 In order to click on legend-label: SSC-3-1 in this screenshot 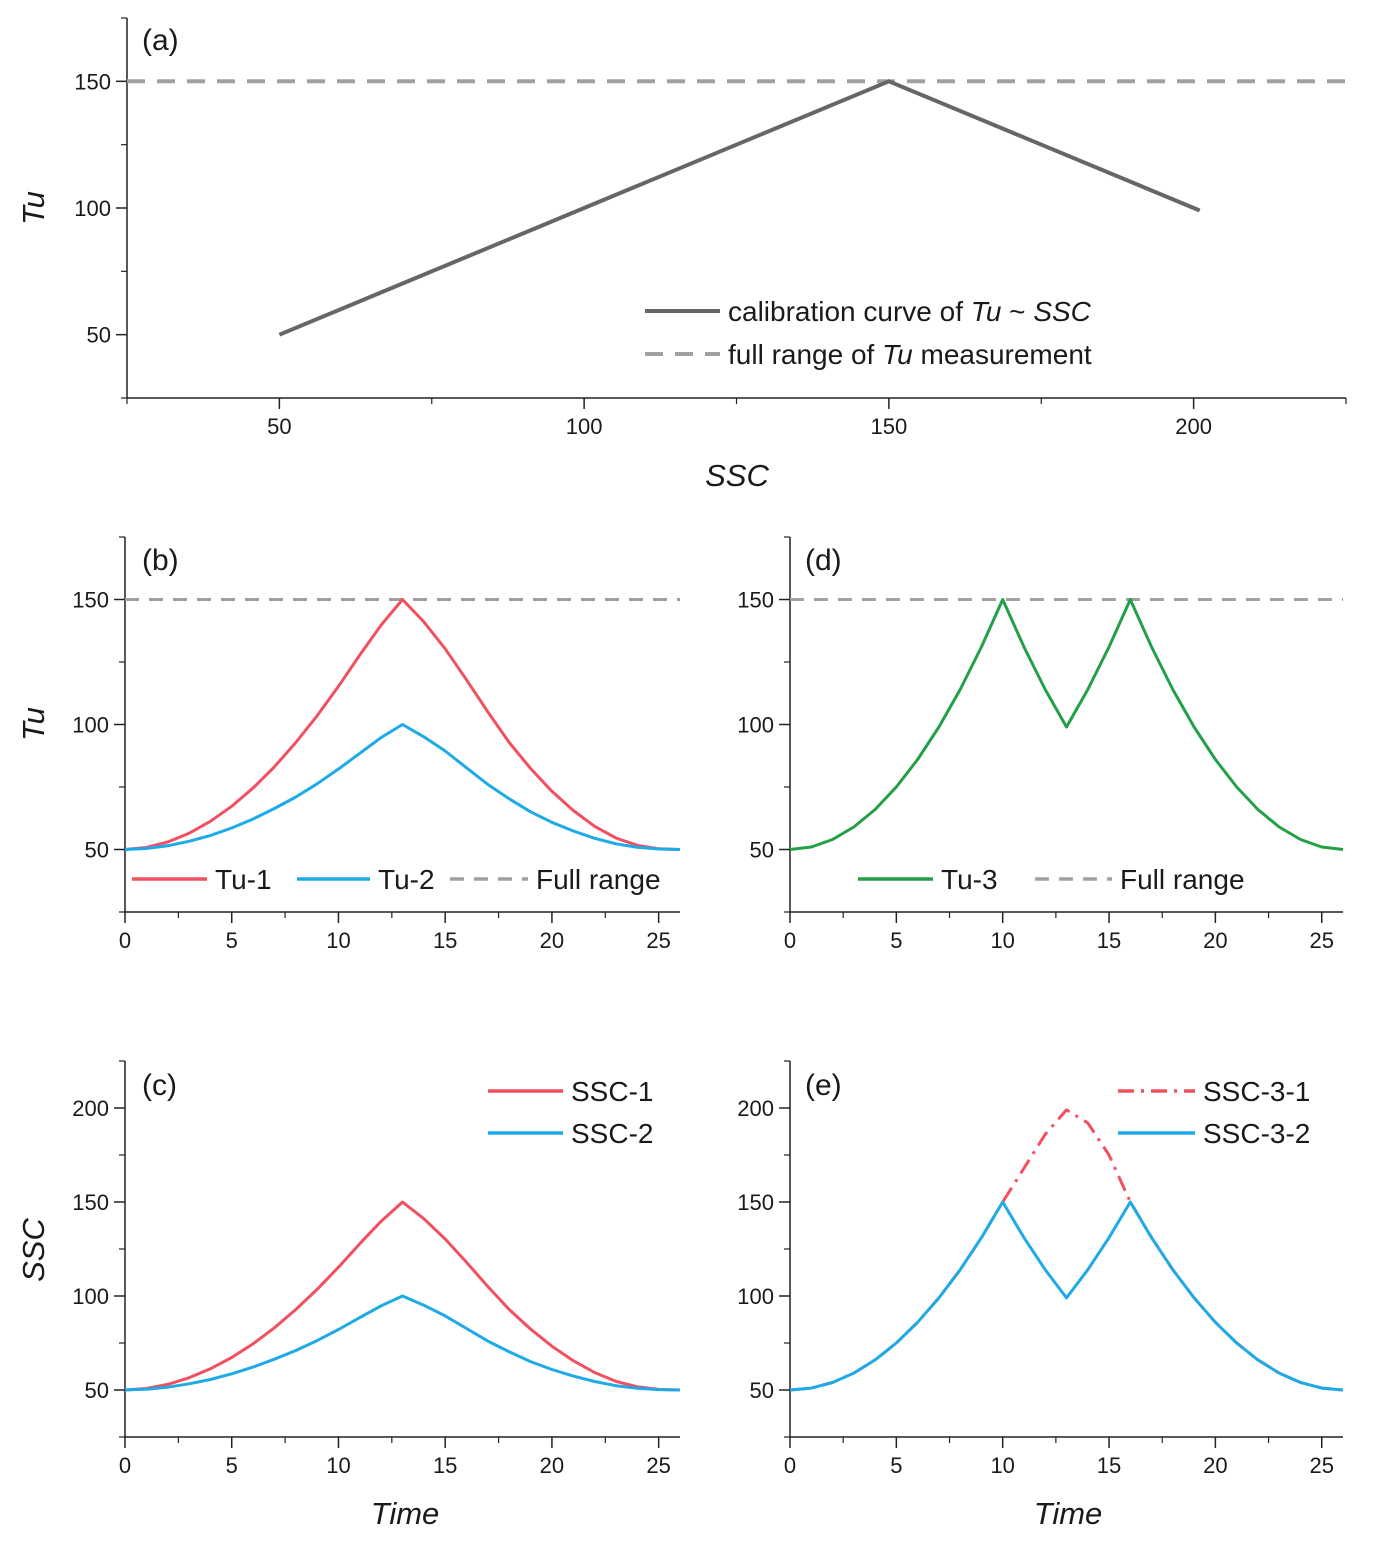, I will do `click(1256, 1091)`.